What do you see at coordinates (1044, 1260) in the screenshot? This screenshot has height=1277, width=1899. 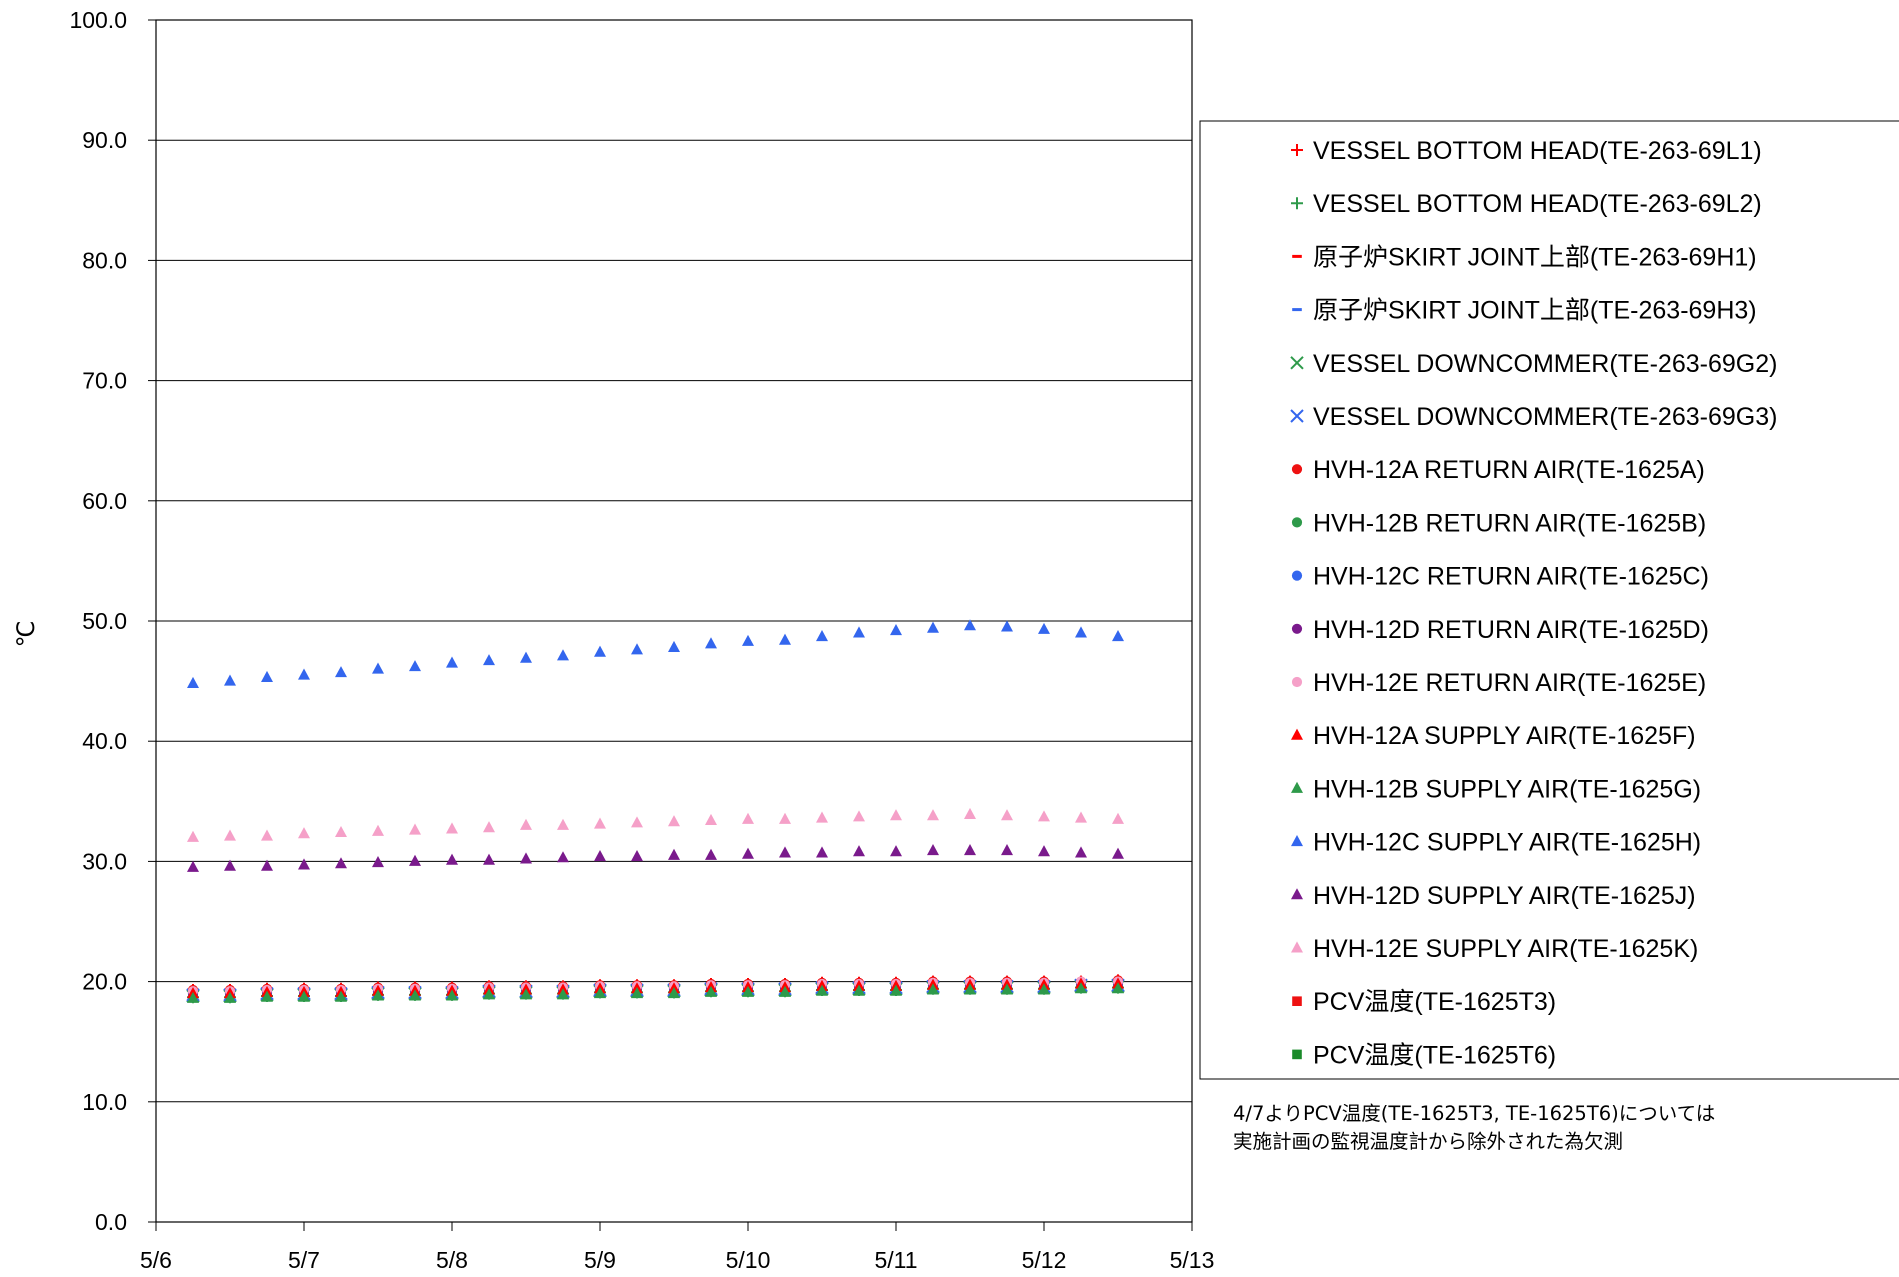 I see `x-tick-label-6: 5/12` at bounding box center [1044, 1260].